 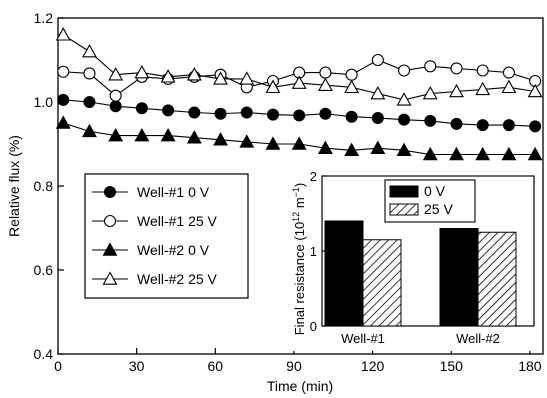 I want to click on main-x-tick-label: 90, so click(x=294, y=366).